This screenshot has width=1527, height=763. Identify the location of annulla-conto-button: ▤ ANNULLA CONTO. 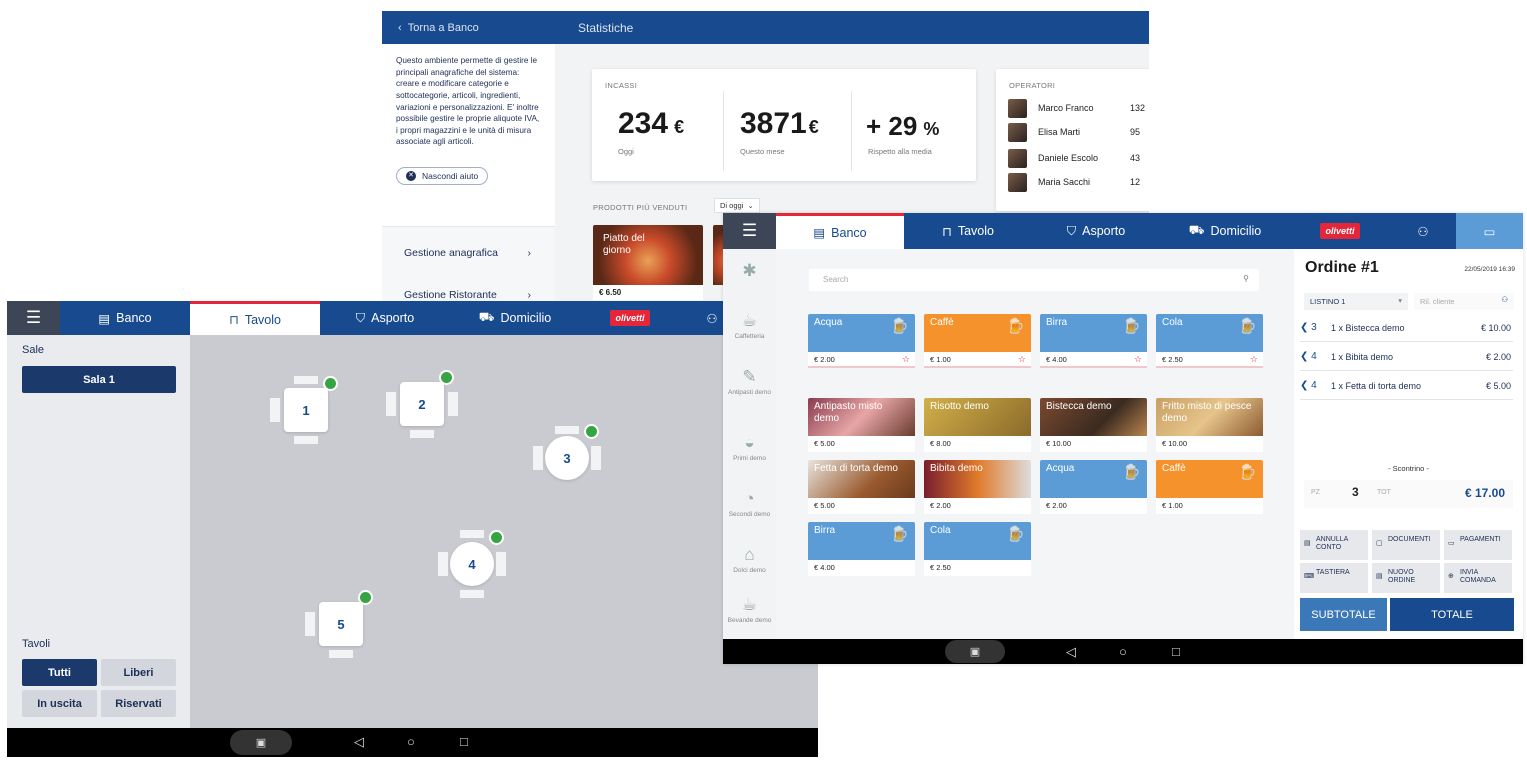
(1334, 545).